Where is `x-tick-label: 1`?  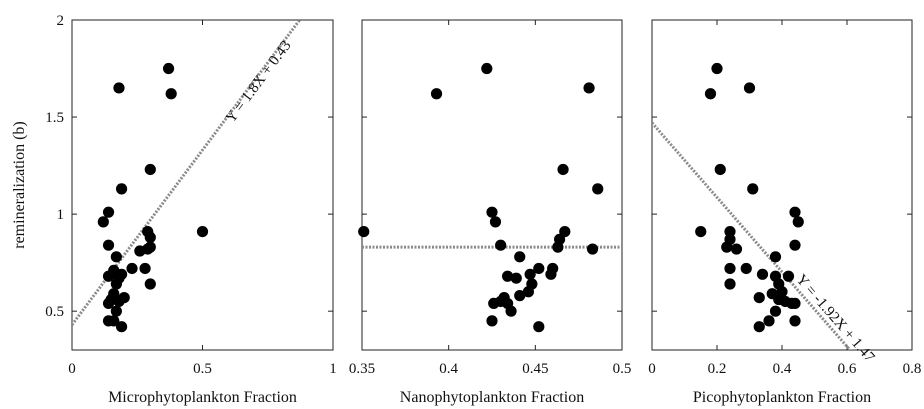 x-tick-label: 1 is located at coordinates (333, 369).